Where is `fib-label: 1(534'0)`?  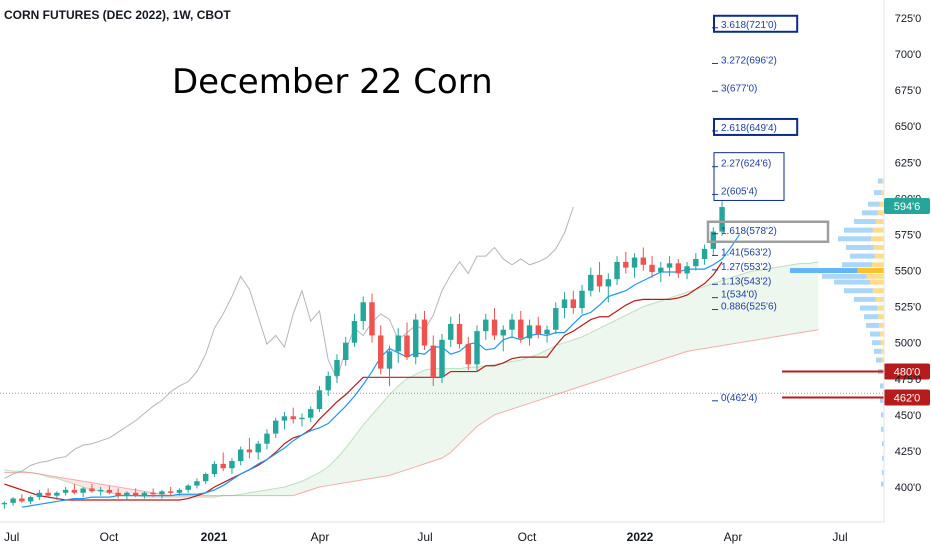
fib-label: 1(534'0) is located at coordinates (739, 295).